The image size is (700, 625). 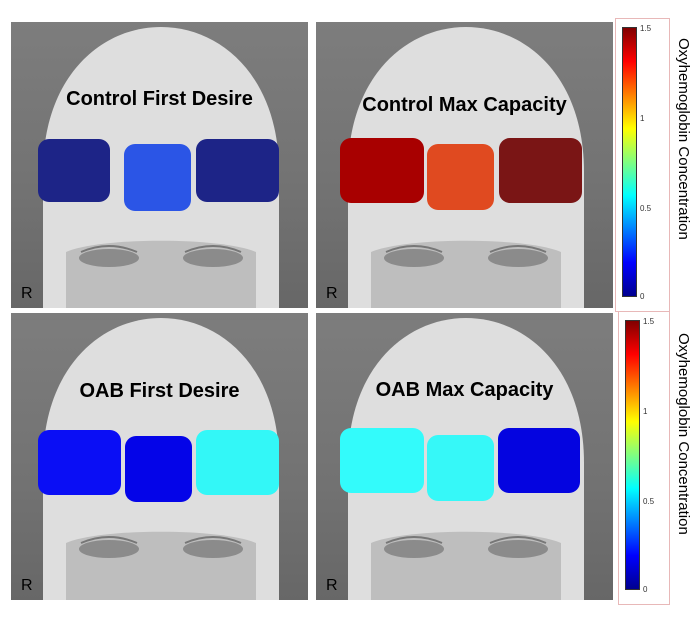 What do you see at coordinates (644, 458) in the screenshot?
I see `colorbar-bottom: 1.5 1 0.5 0` at bounding box center [644, 458].